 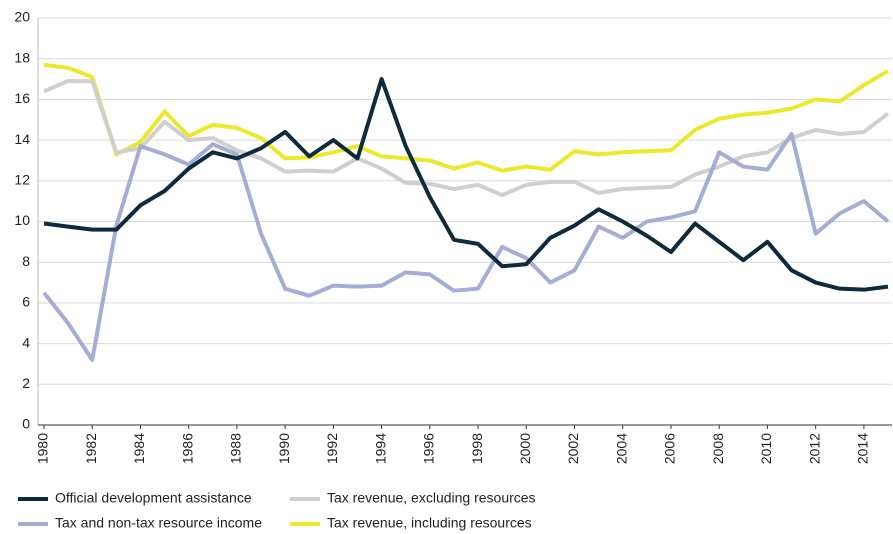 What do you see at coordinates (380, 448) in the screenshot?
I see `x-tick-label: 1994` at bounding box center [380, 448].